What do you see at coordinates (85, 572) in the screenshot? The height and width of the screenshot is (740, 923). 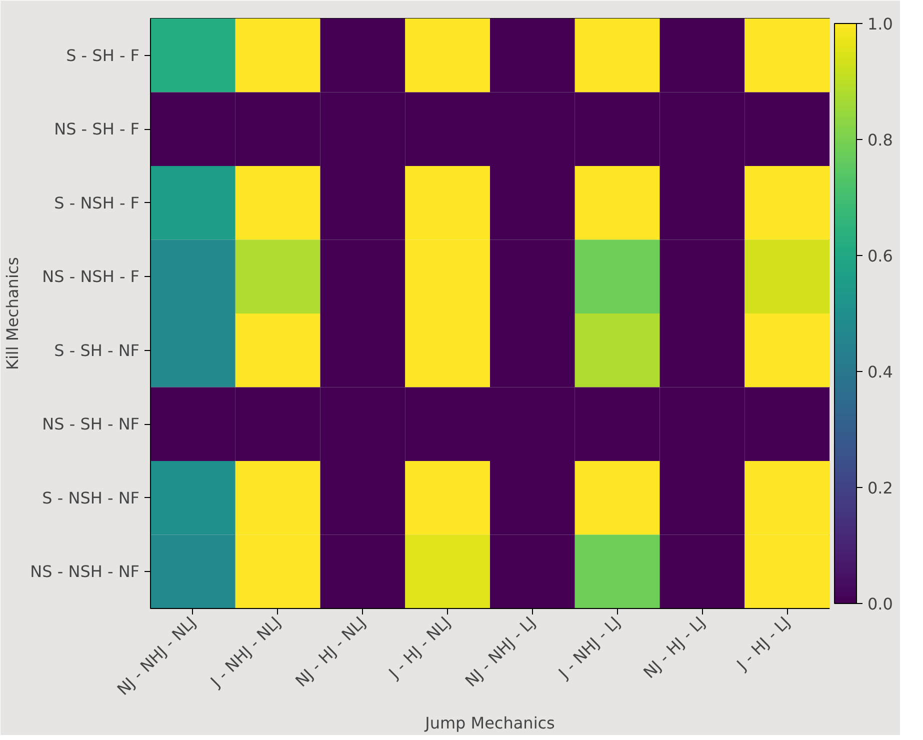 I see `y-tick-label: NS - NSH - NF` at bounding box center [85, 572].